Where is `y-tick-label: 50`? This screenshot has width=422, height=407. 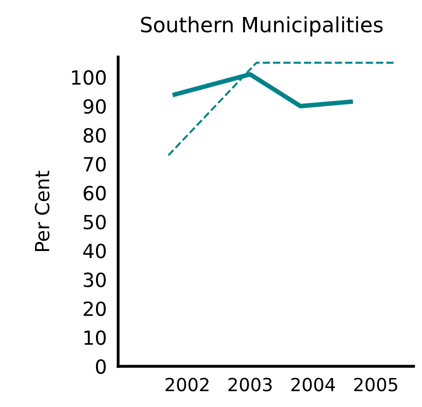
y-tick-label: 50 is located at coordinates (95, 222).